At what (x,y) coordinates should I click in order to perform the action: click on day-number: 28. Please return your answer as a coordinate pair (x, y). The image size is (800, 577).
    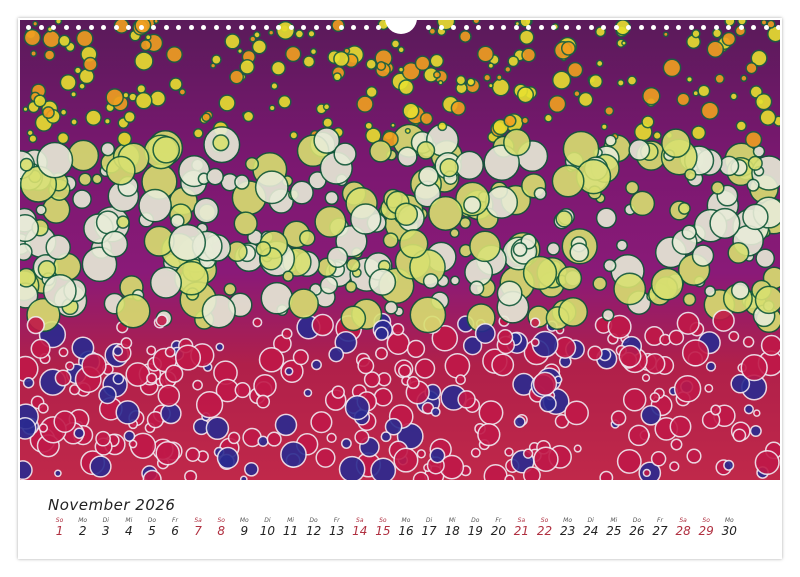
    Looking at the image, I should click on (683, 531).